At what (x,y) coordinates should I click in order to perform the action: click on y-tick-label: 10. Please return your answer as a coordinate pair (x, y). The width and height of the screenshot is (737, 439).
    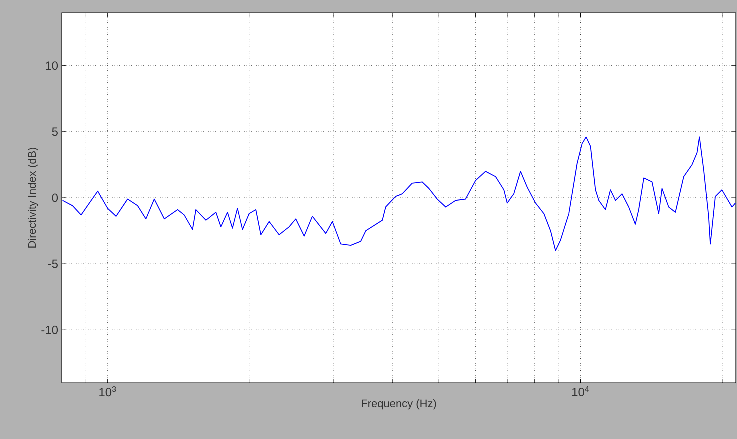
    Looking at the image, I should click on (52, 66).